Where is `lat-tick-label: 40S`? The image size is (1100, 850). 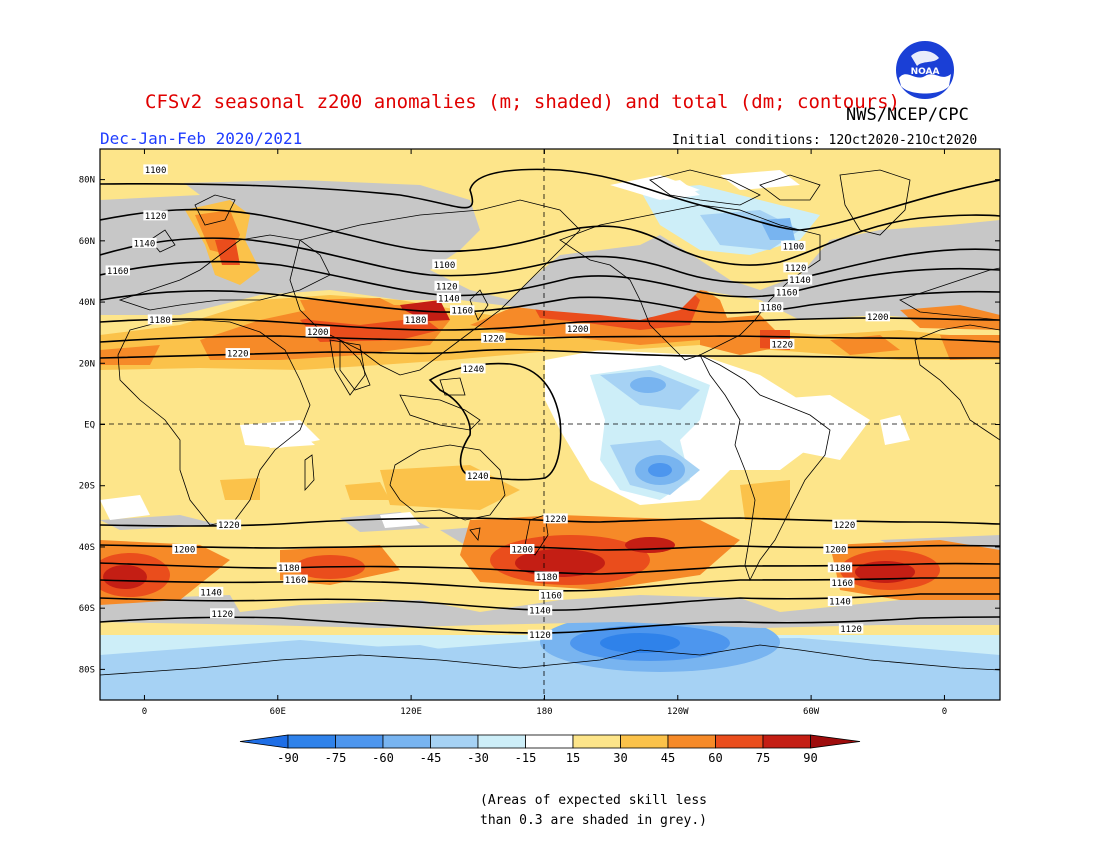
lat-tick-label: 40S is located at coordinates (87, 548).